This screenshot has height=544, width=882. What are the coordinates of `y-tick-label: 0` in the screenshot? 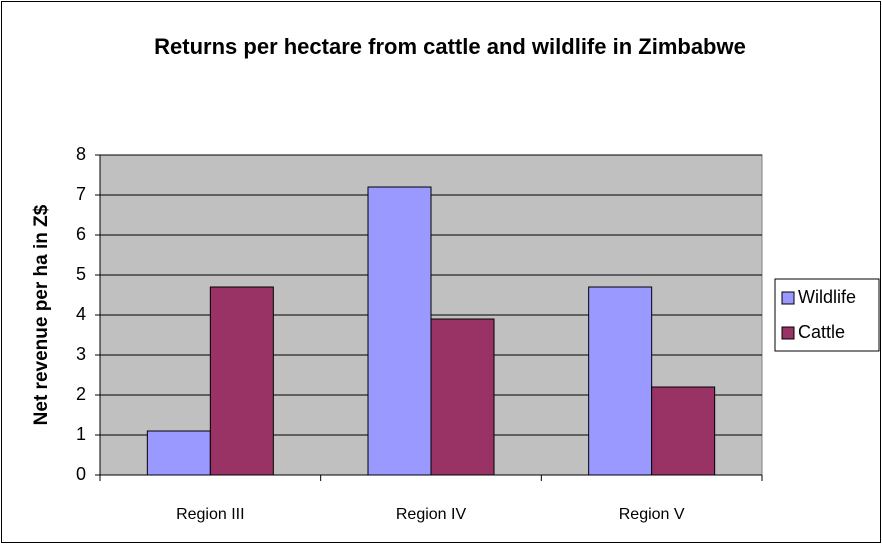 It's located at (81, 474).